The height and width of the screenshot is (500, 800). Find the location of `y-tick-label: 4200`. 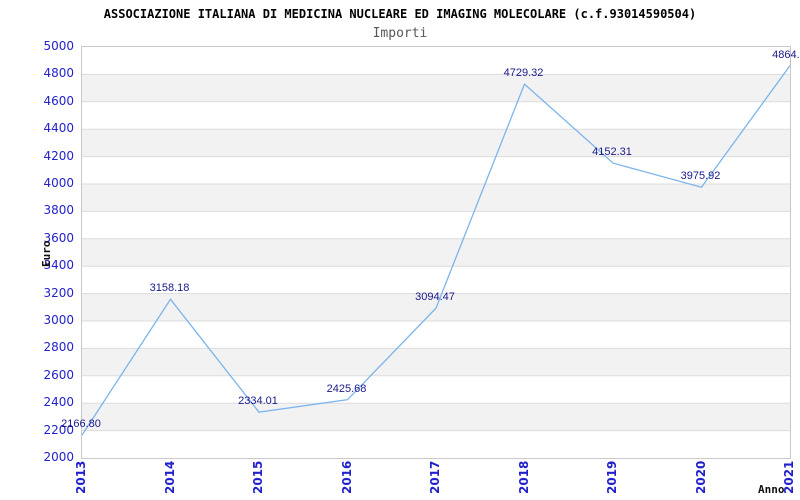

y-tick-label: 4200 is located at coordinates (58, 155).